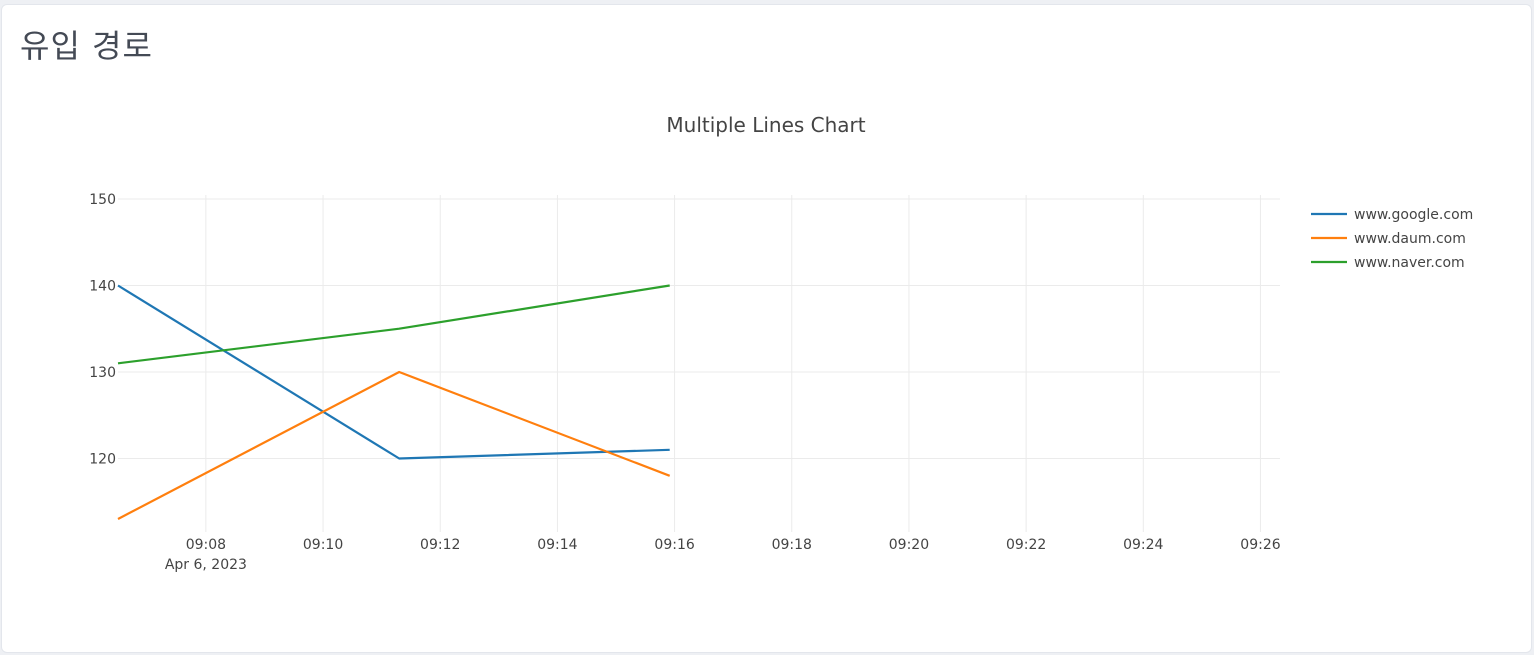 The image size is (1534, 655). Describe the element at coordinates (393, 324) in the screenshot. I see `series-line-www-naver-com` at that location.